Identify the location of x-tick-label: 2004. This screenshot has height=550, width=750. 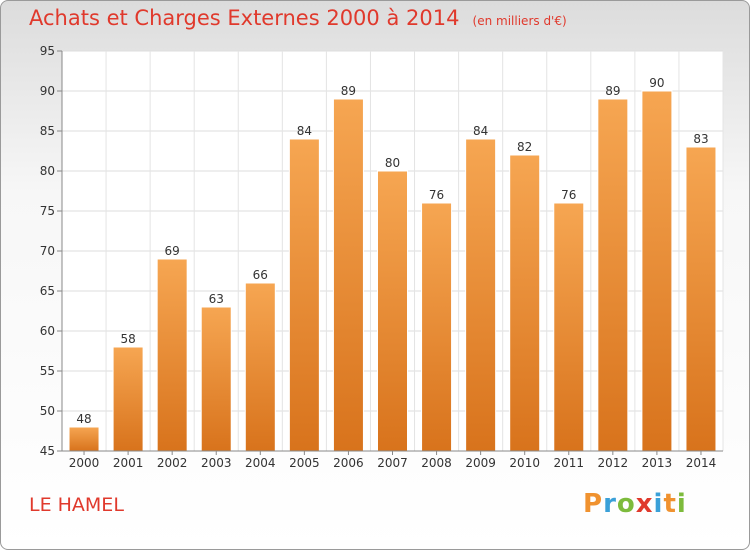
(260, 463).